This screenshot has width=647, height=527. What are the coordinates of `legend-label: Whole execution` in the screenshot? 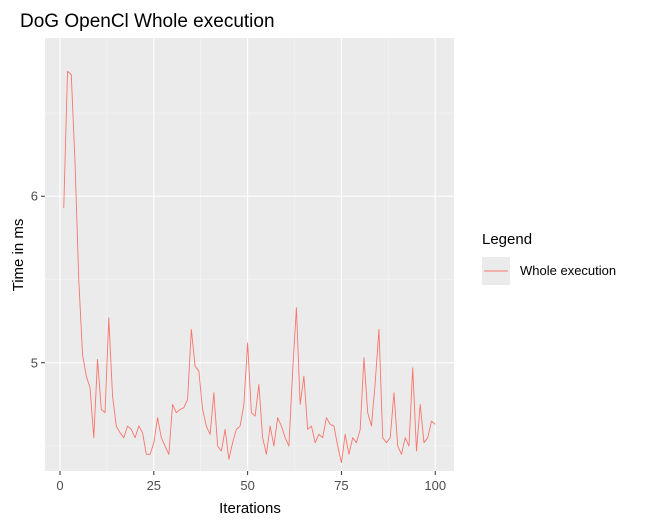 It's located at (568, 270).